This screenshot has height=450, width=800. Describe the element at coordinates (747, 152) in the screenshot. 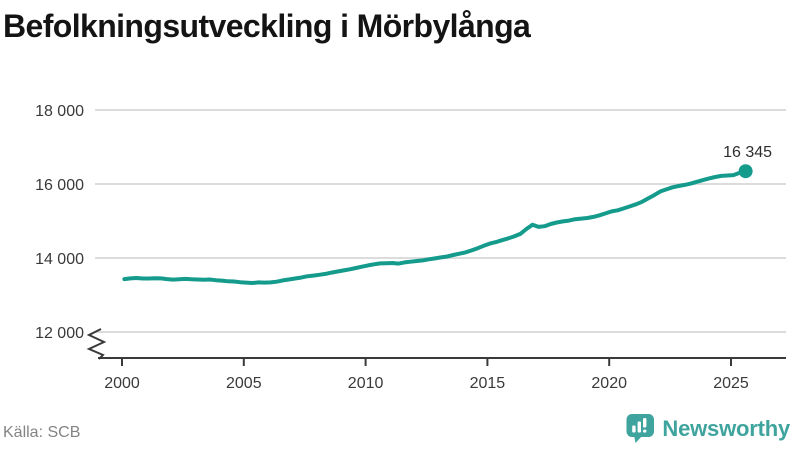

I see `end-value-label: 16 345` at that location.